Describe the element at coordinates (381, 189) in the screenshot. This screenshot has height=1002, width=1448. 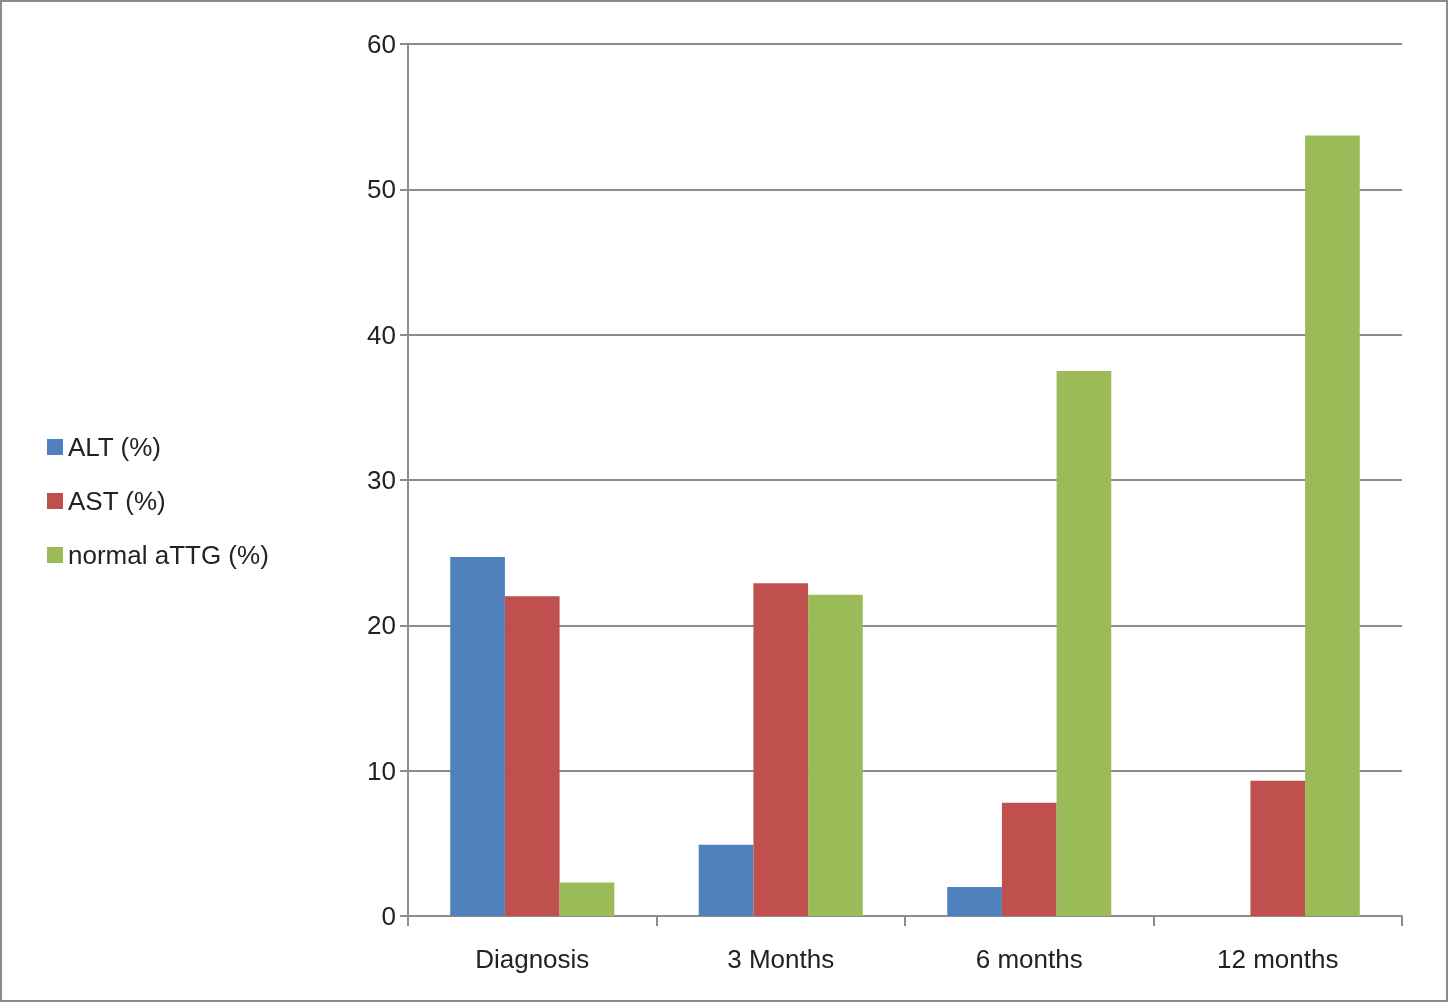
I see `y-tick-label: 50` at that location.